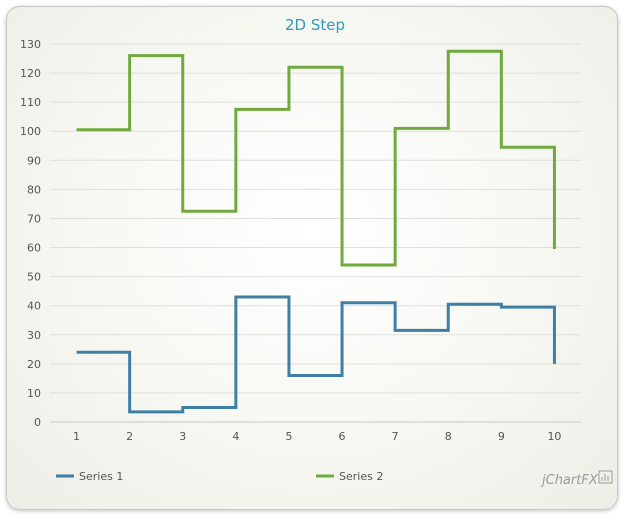 This screenshot has width=630, height=525. I want to click on brand-text: jChartFX, so click(569, 480).